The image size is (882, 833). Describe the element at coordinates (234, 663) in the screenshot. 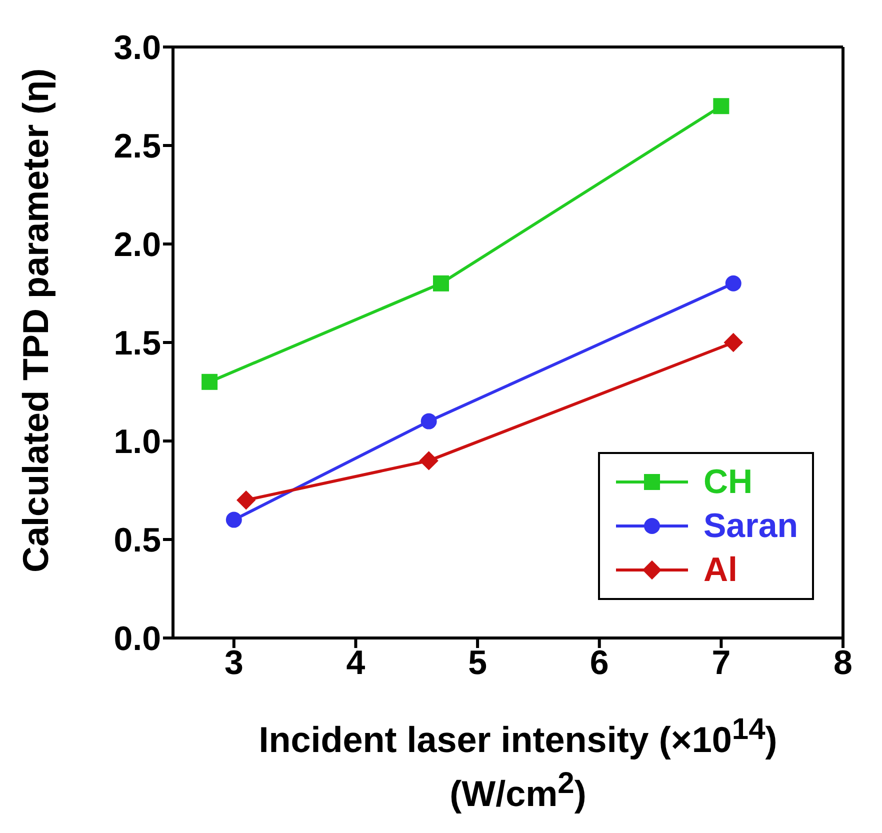

I see `x-tick-label: 3` at that location.